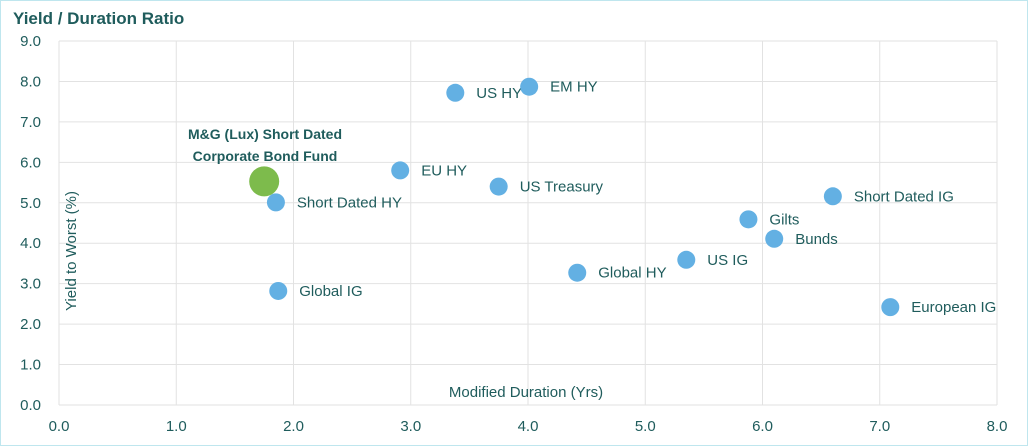 The height and width of the screenshot is (448, 1030). Describe the element at coordinates (526, 392) in the screenshot. I see `x-axis-title: Modified Duration (Yrs)` at that location.